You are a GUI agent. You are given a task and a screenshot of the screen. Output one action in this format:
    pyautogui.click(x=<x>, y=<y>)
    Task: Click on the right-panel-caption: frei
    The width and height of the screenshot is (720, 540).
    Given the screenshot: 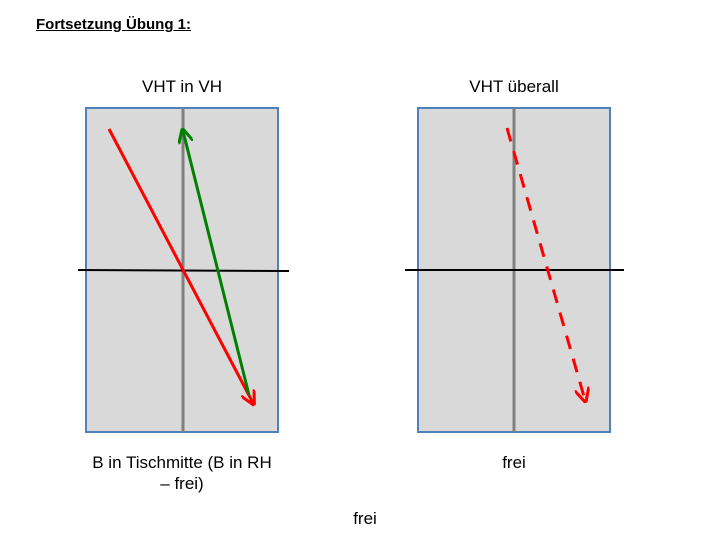 What is the action you would take?
    pyautogui.click(x=514, y=462)
    